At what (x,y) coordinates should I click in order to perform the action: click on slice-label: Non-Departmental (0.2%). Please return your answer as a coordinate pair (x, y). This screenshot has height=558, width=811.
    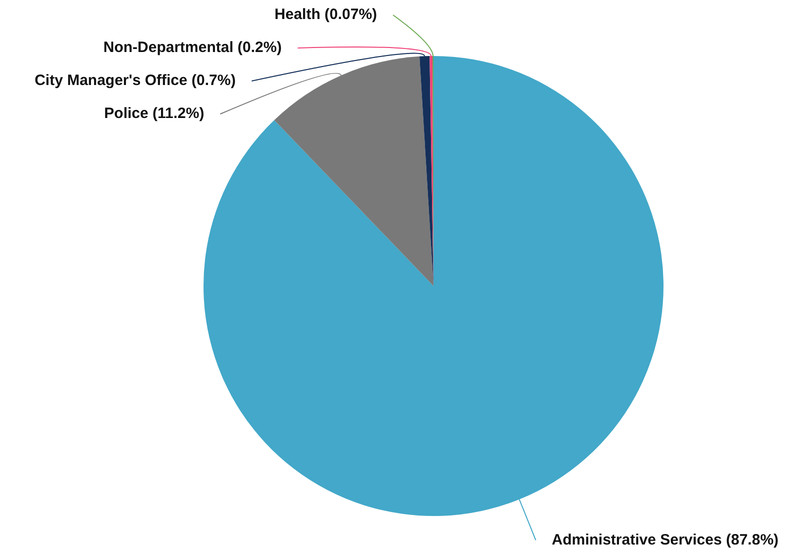
    Looking at the image, I should click on (192, 47).